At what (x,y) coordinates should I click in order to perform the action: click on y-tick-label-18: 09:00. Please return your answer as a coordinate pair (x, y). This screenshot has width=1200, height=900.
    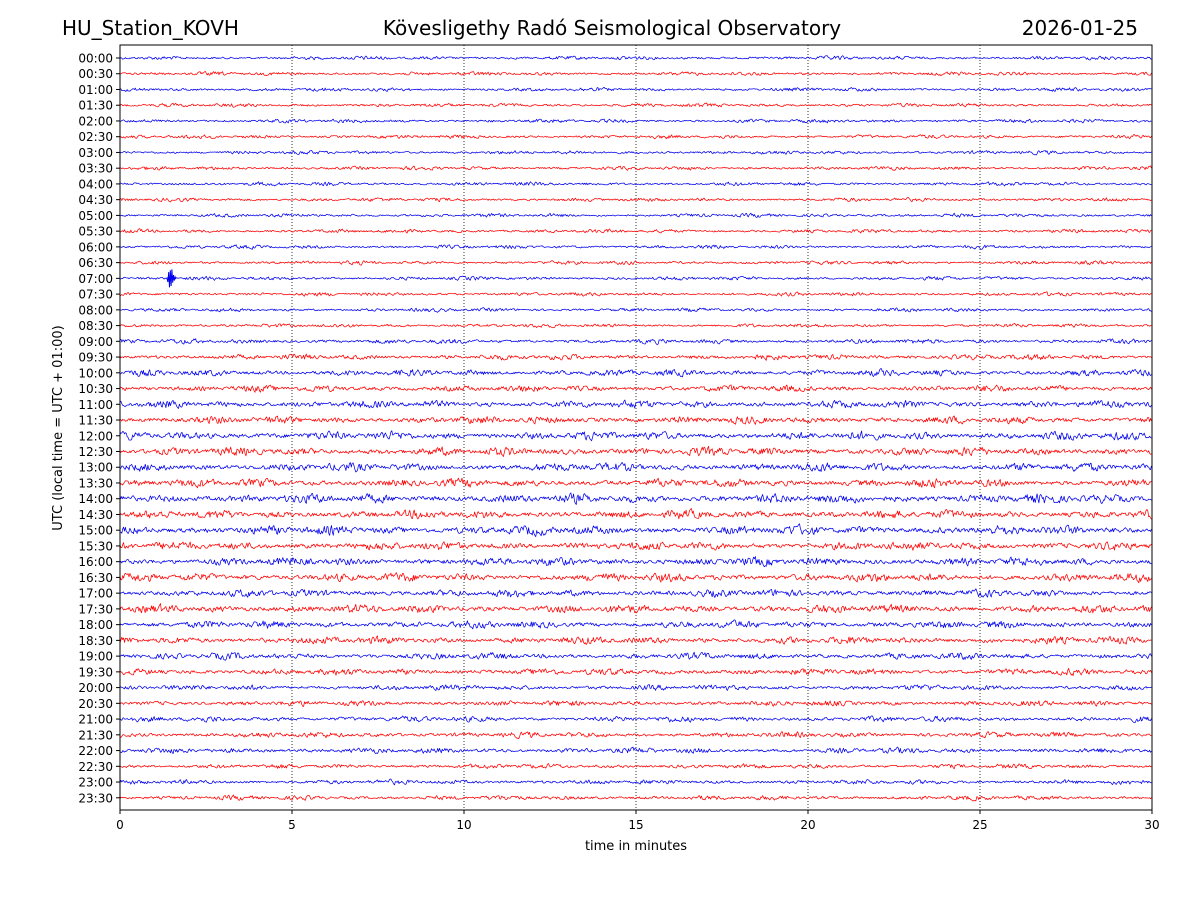
    Looking at the image, I should click on (95, 342).